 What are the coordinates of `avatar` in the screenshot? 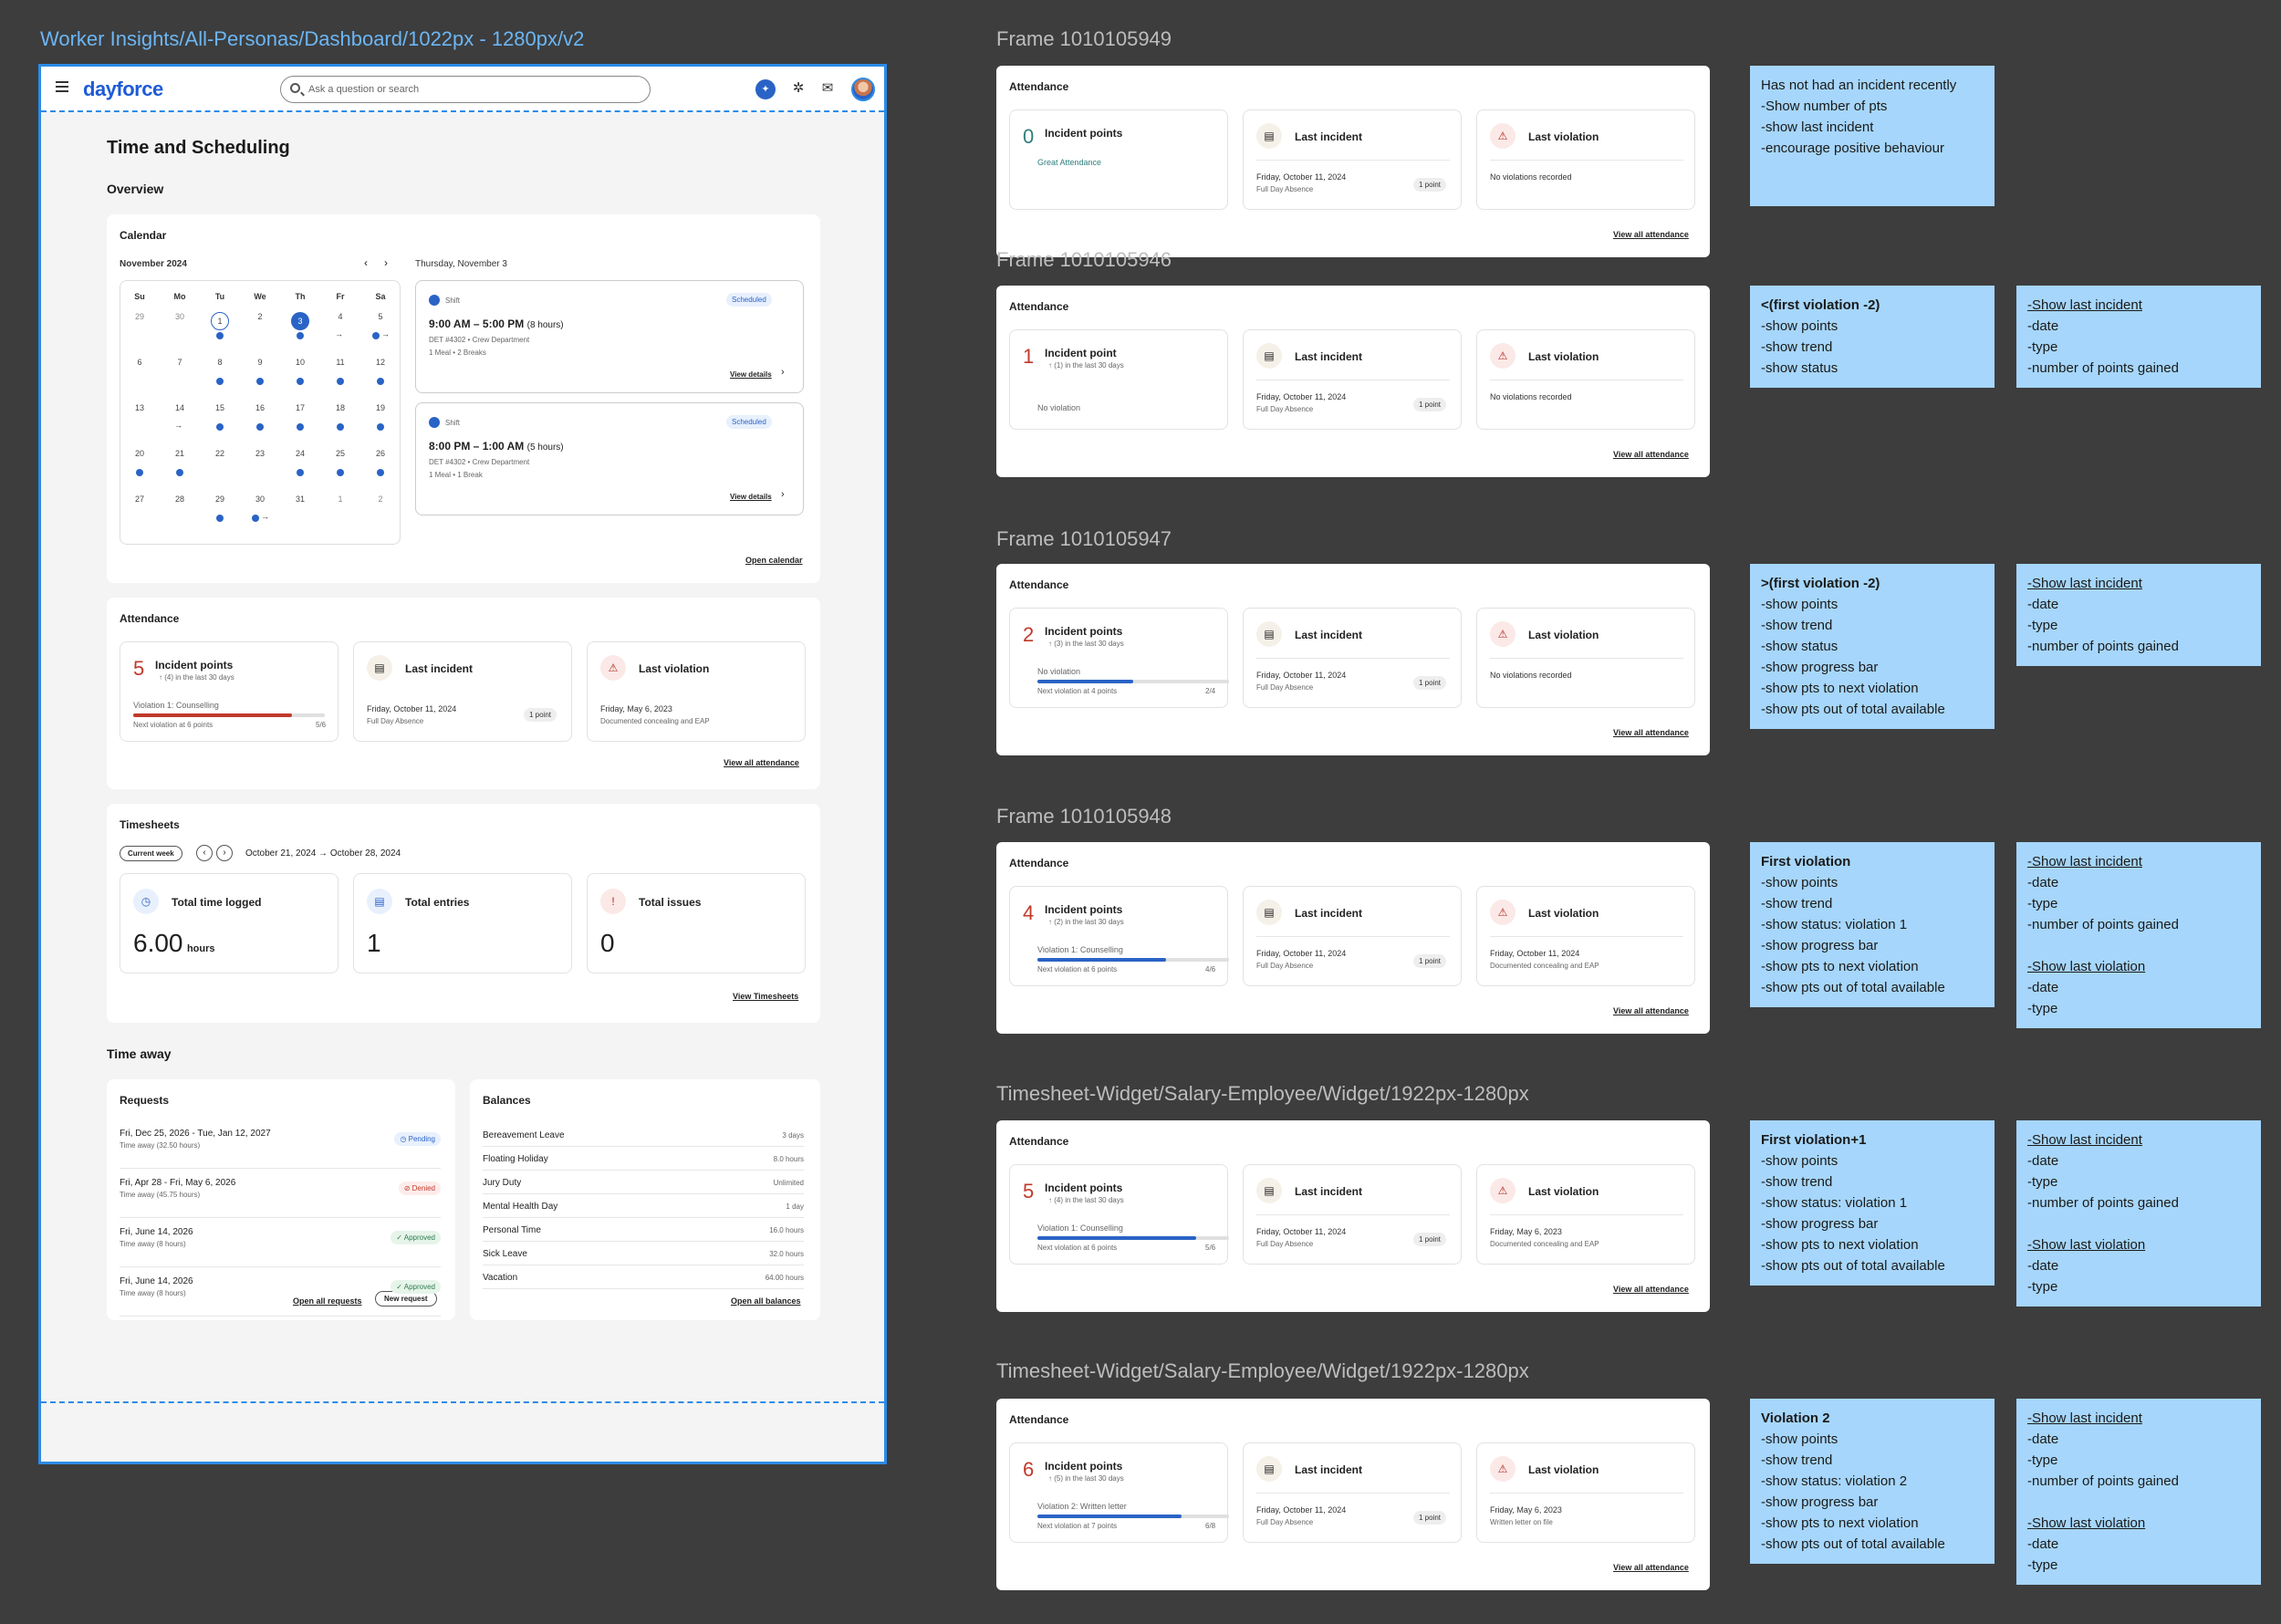 It's located at (863, 89).